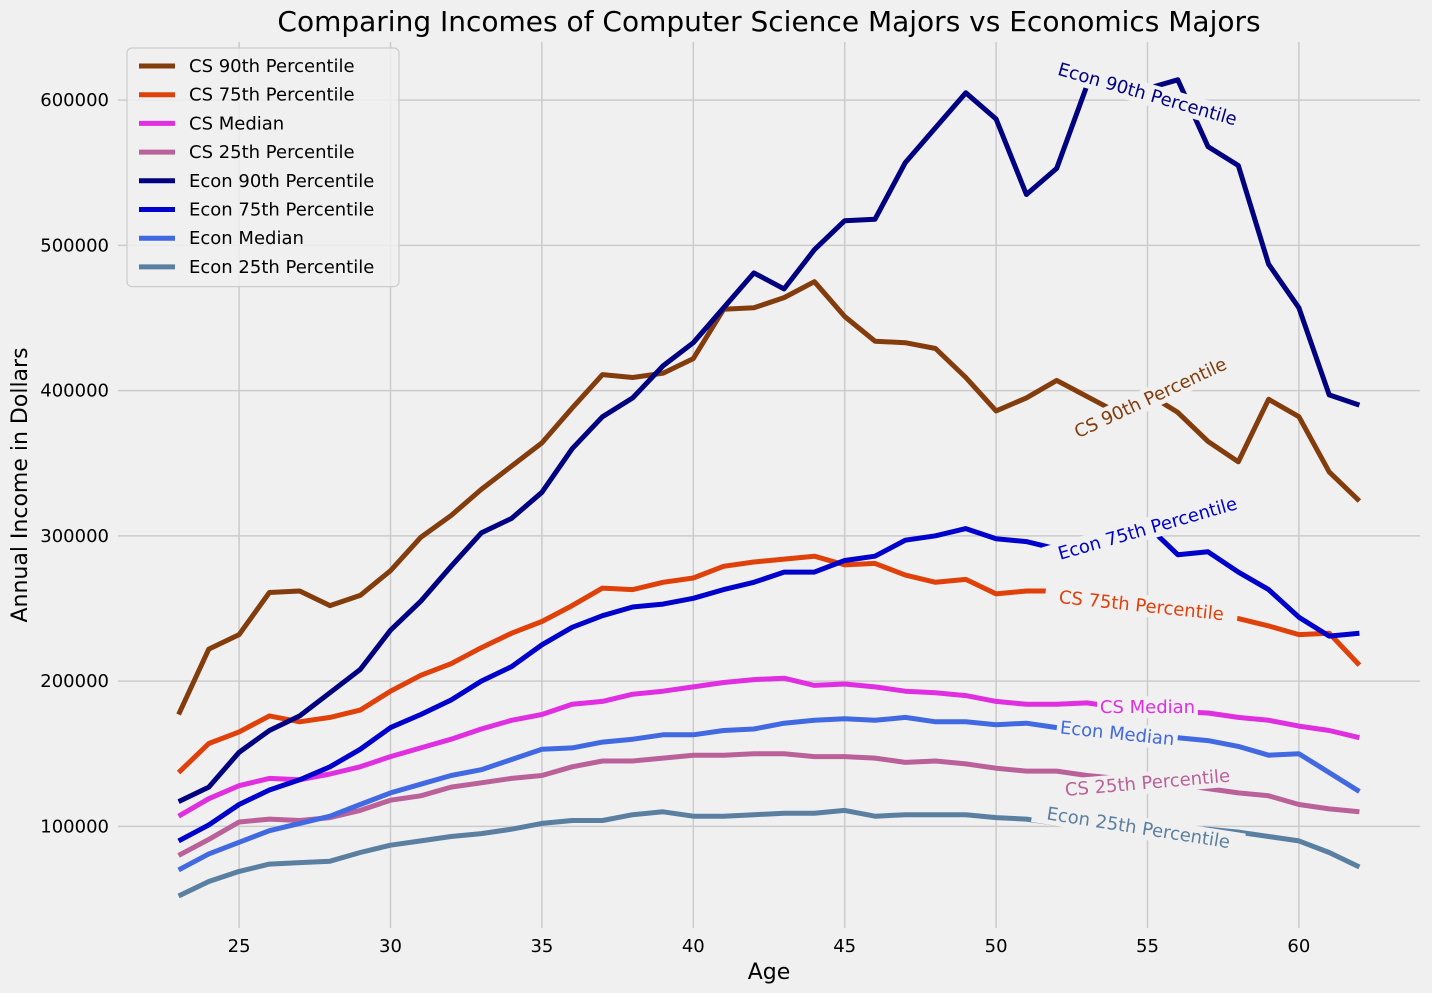 This screenshot has width=1432, height=993. Describe the element at coordinates (769, 946) in the screenshot. I see `x-tick-labels: 25 30 35 40 45 50 55 60` at that location.